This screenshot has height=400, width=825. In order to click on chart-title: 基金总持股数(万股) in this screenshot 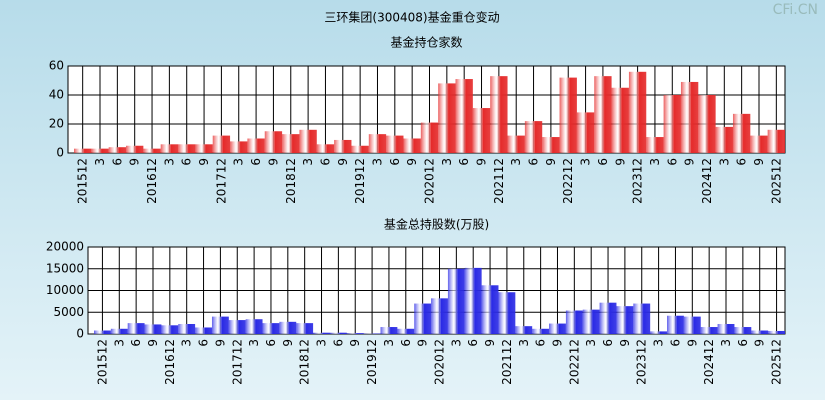, I will do `click(436, 224)`.